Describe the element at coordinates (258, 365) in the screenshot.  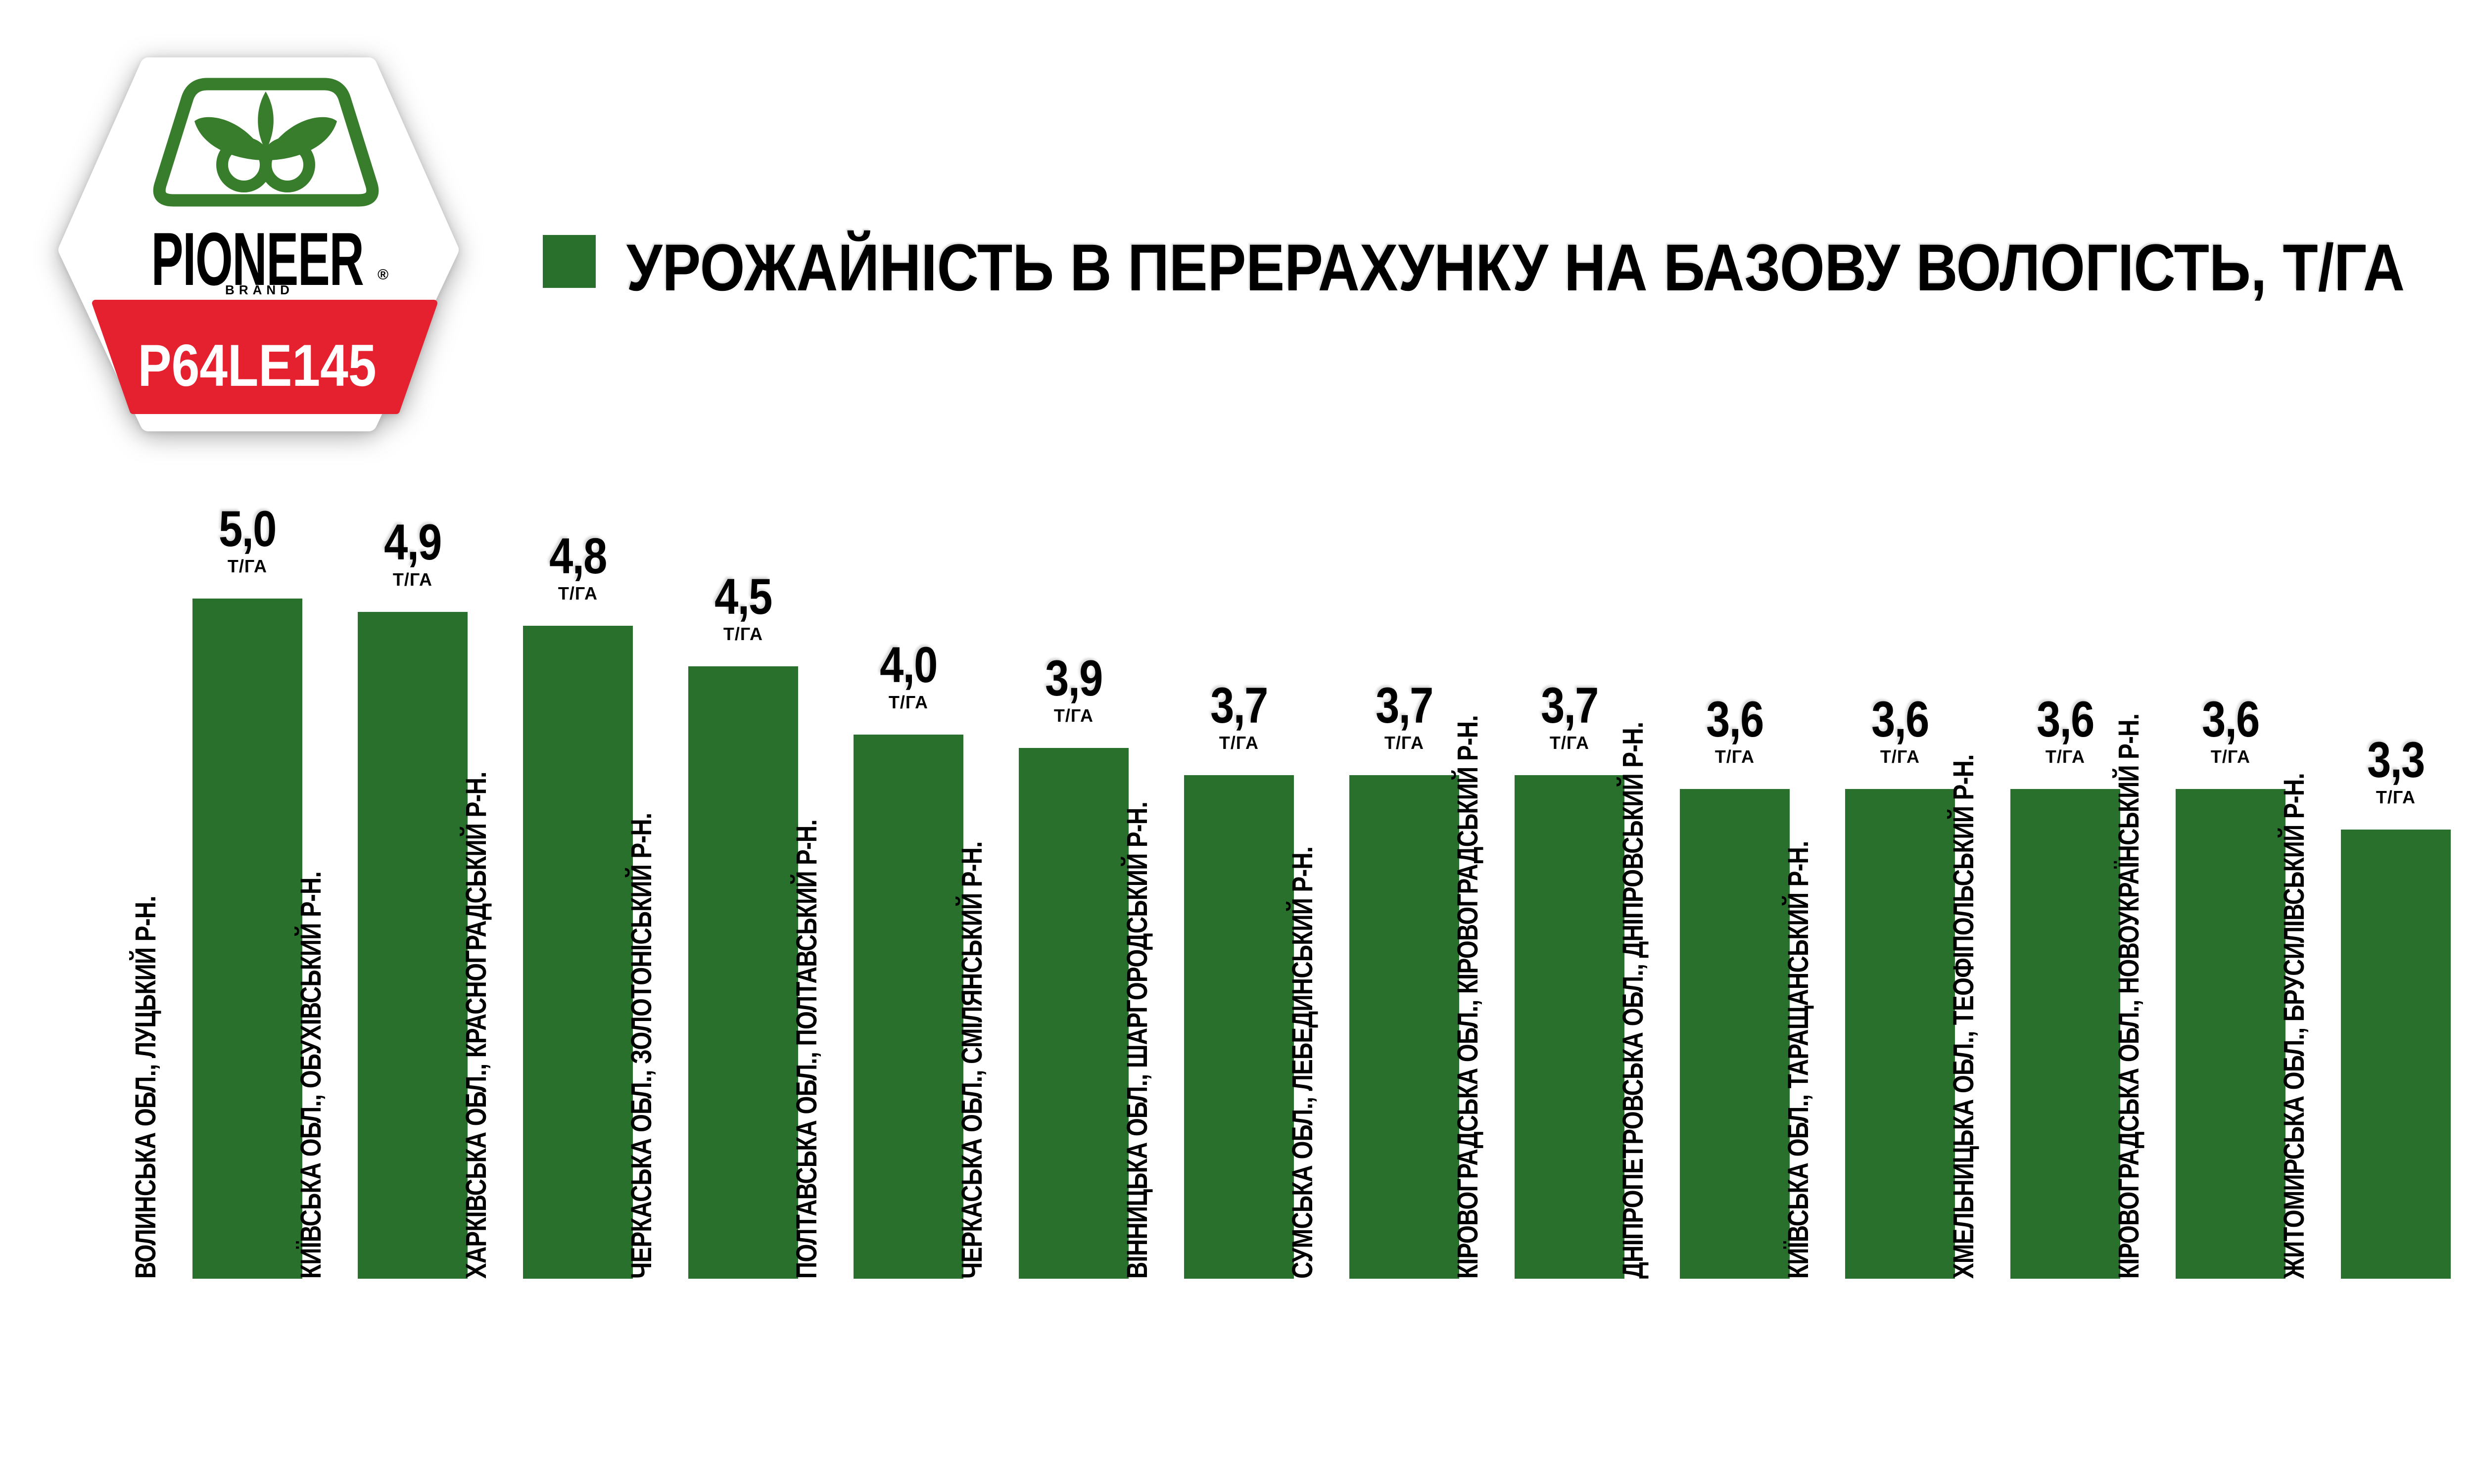
I see `product-code: P64LE145` at that location.